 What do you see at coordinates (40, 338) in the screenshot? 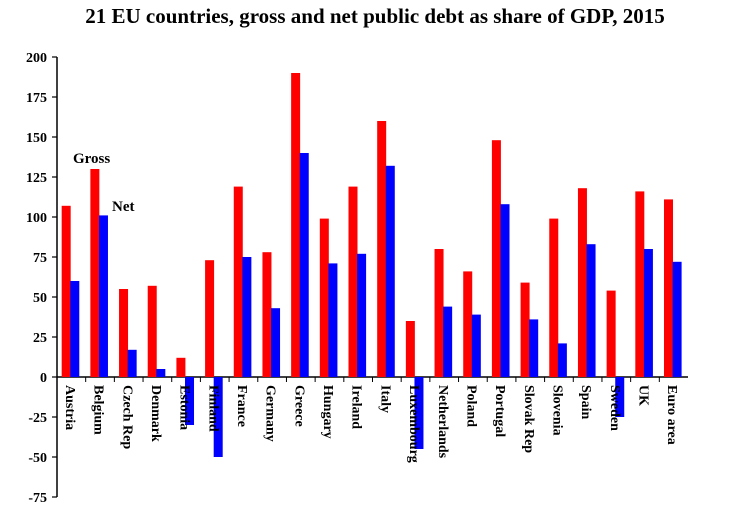
I see `y-tick-label: 25` at bounding box center [40, 338].